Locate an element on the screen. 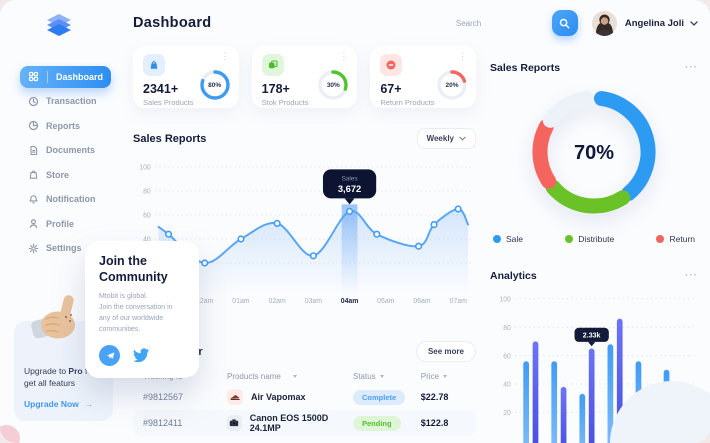  stats-row: ⋮ 2341+ Sales Products 80% ⋮ 178+ is located at coordinates (304, 77).